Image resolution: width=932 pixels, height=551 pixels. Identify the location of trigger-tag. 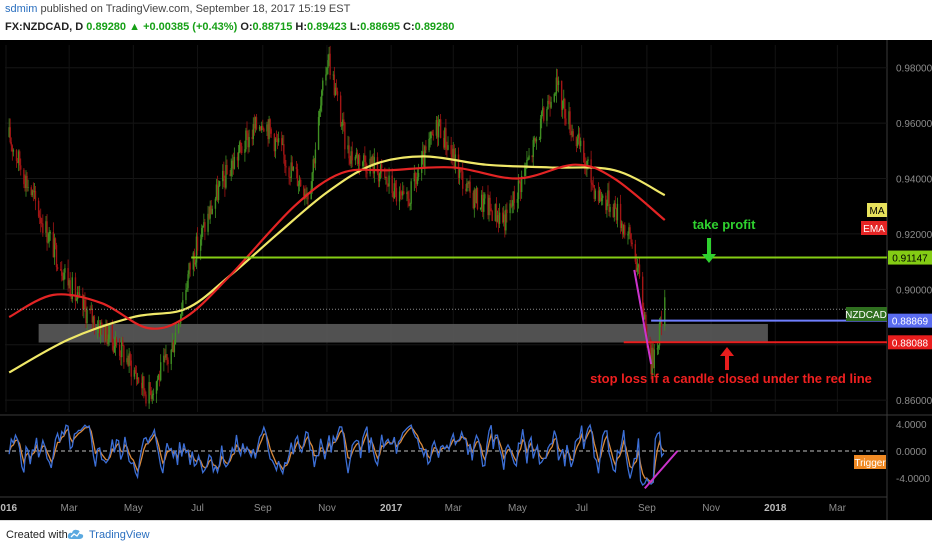
(870, 462).